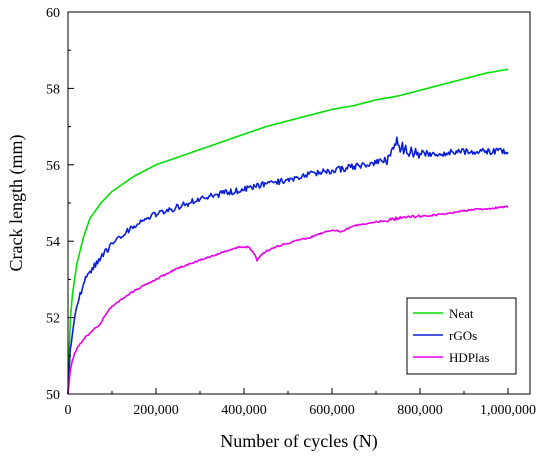  Describe the element at coordinates (53, 395) in the screenshot. I see `y-tick-label: 50` at that location.